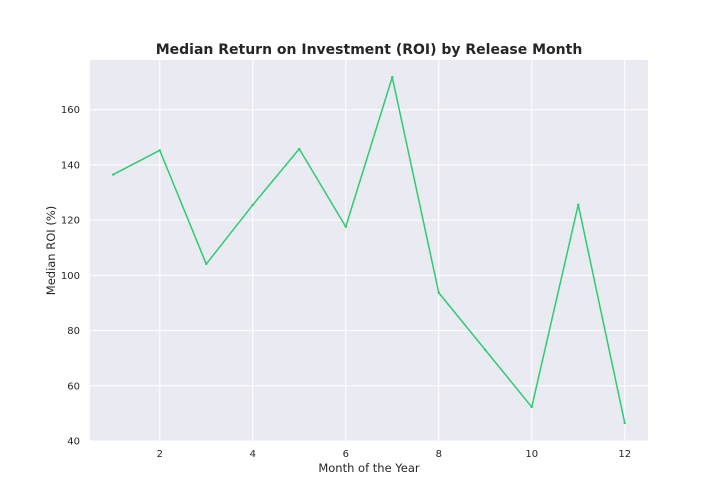  I want to click on x-axis-label: Month of the Year, so click(369, 468).